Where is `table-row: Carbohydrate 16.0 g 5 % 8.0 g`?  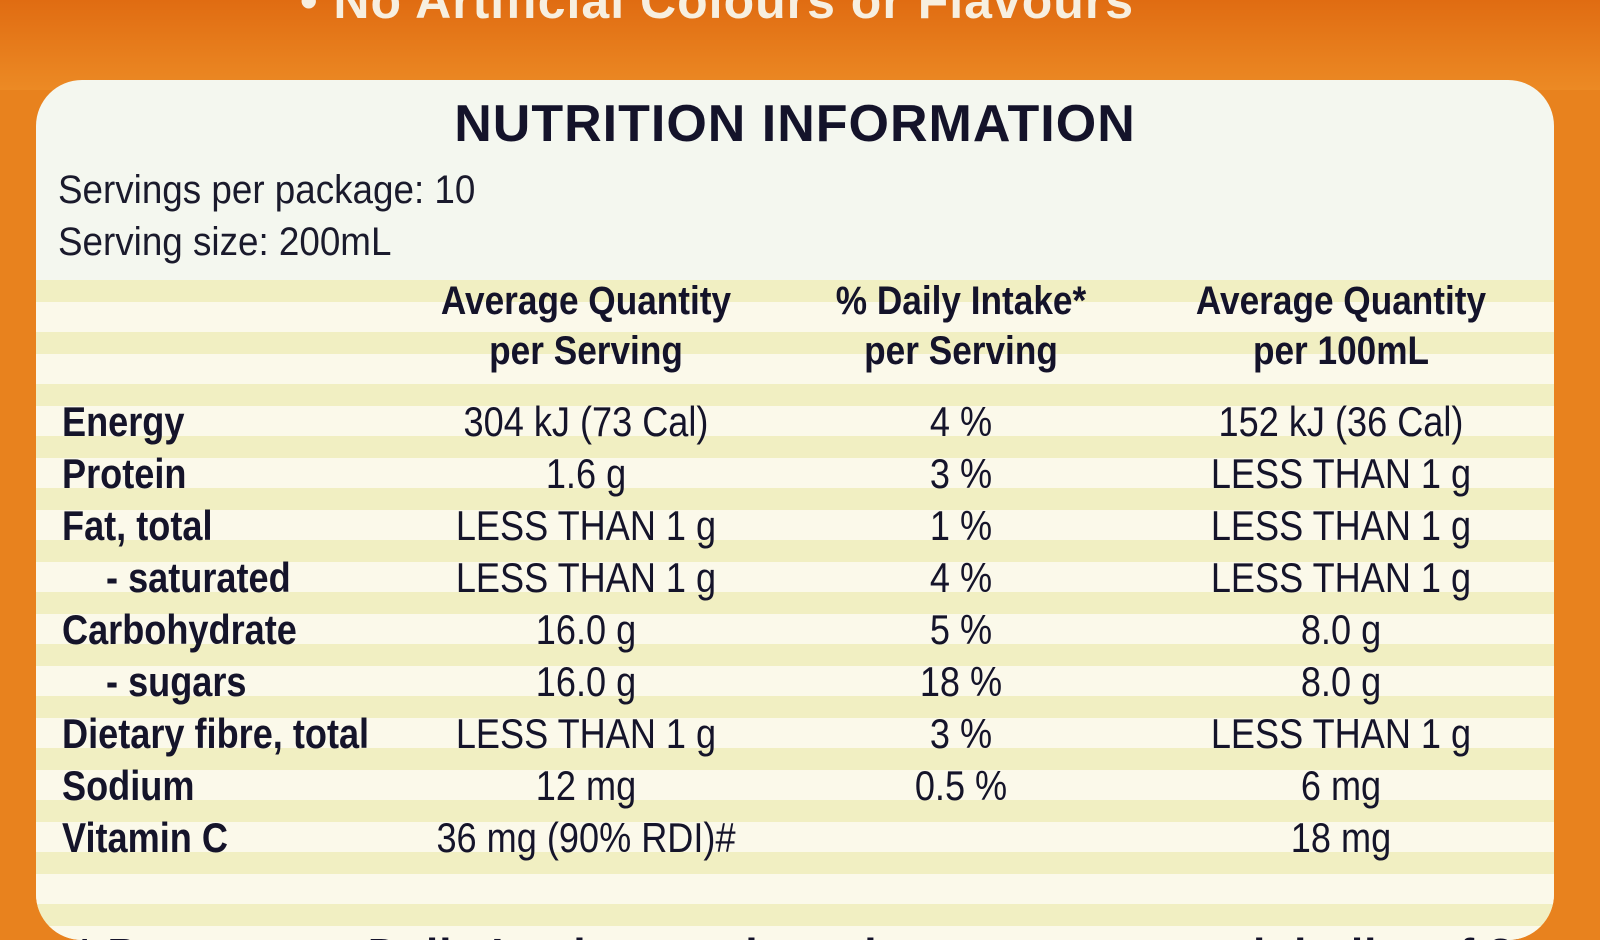 table-row: Carbohydrate 16.0 g 5 % 8.0 g is located at coordinates (795, 630).